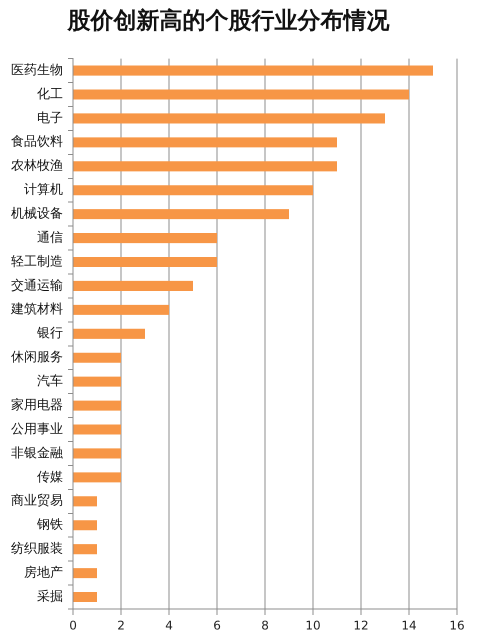 Image resolution: width=478 pixels, height=641 pixels. I want to click on y-tick-label: 汽车, so click(50, 382).